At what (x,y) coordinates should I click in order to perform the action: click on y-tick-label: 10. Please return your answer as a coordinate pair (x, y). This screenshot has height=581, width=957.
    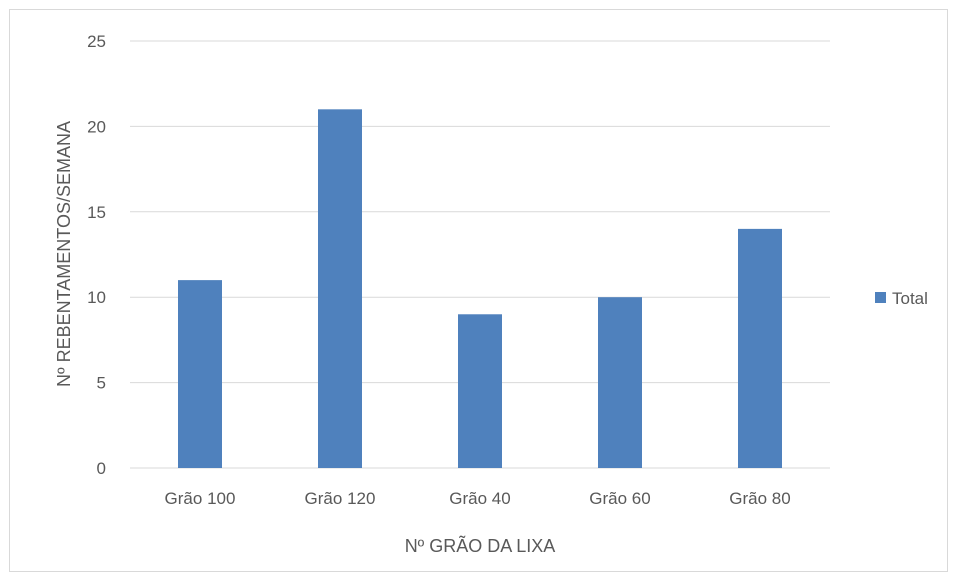
    Looking at the image, I should click on (96, 297).